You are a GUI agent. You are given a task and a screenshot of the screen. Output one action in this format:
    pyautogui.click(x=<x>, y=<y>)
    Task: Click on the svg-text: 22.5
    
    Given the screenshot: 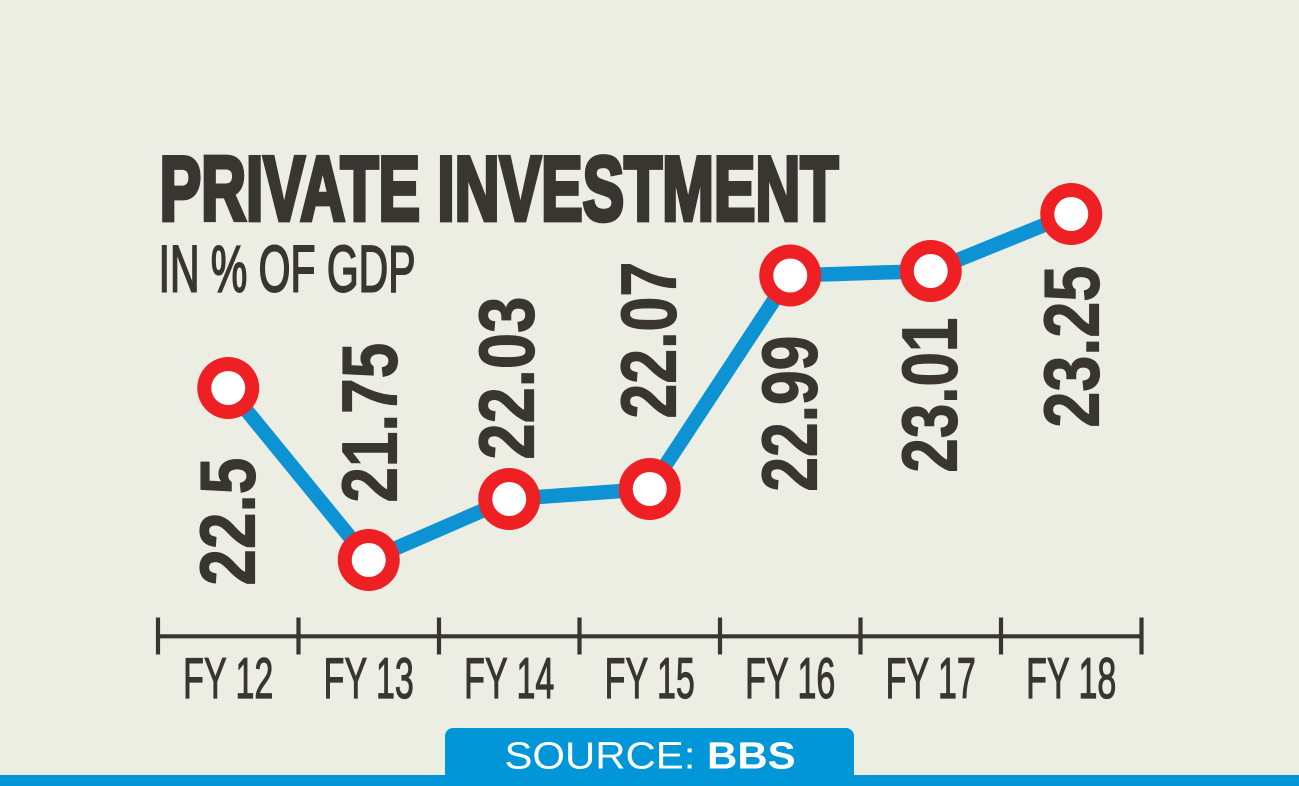 What is the action you would take?
    pyautogui.click(x=229, y=522)
    